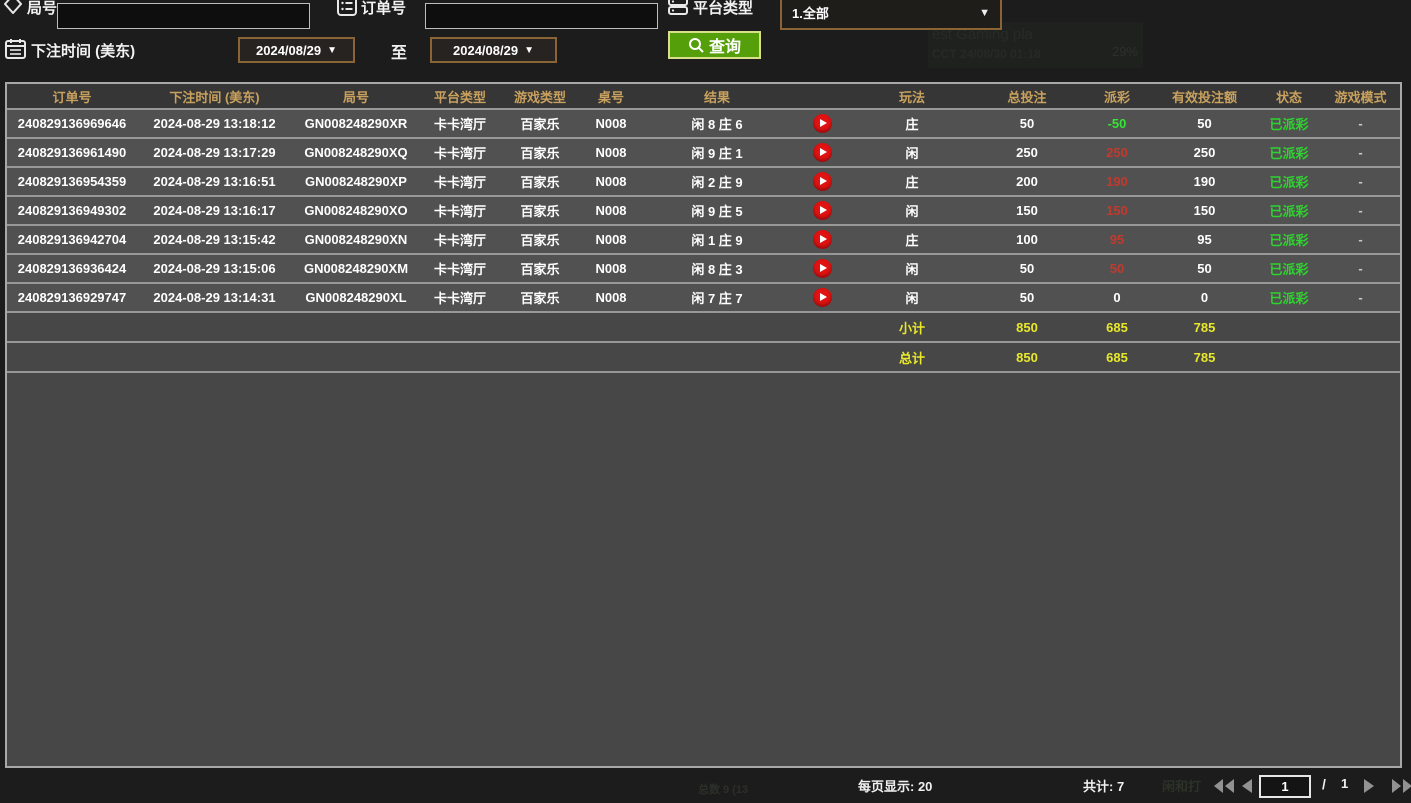  I want to click on game-no-input, so click(183, 16).